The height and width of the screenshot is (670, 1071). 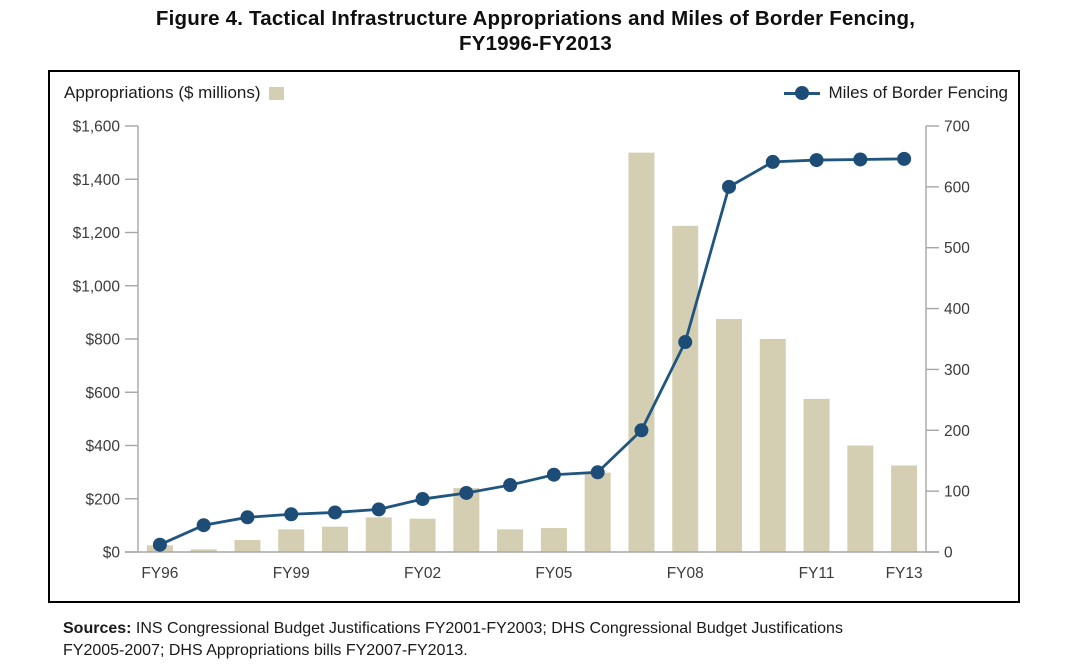 What do you see at coordinates (378, 509) in the screenshot?
I see `miles-point-FY01` at bounding box center [378, 509].